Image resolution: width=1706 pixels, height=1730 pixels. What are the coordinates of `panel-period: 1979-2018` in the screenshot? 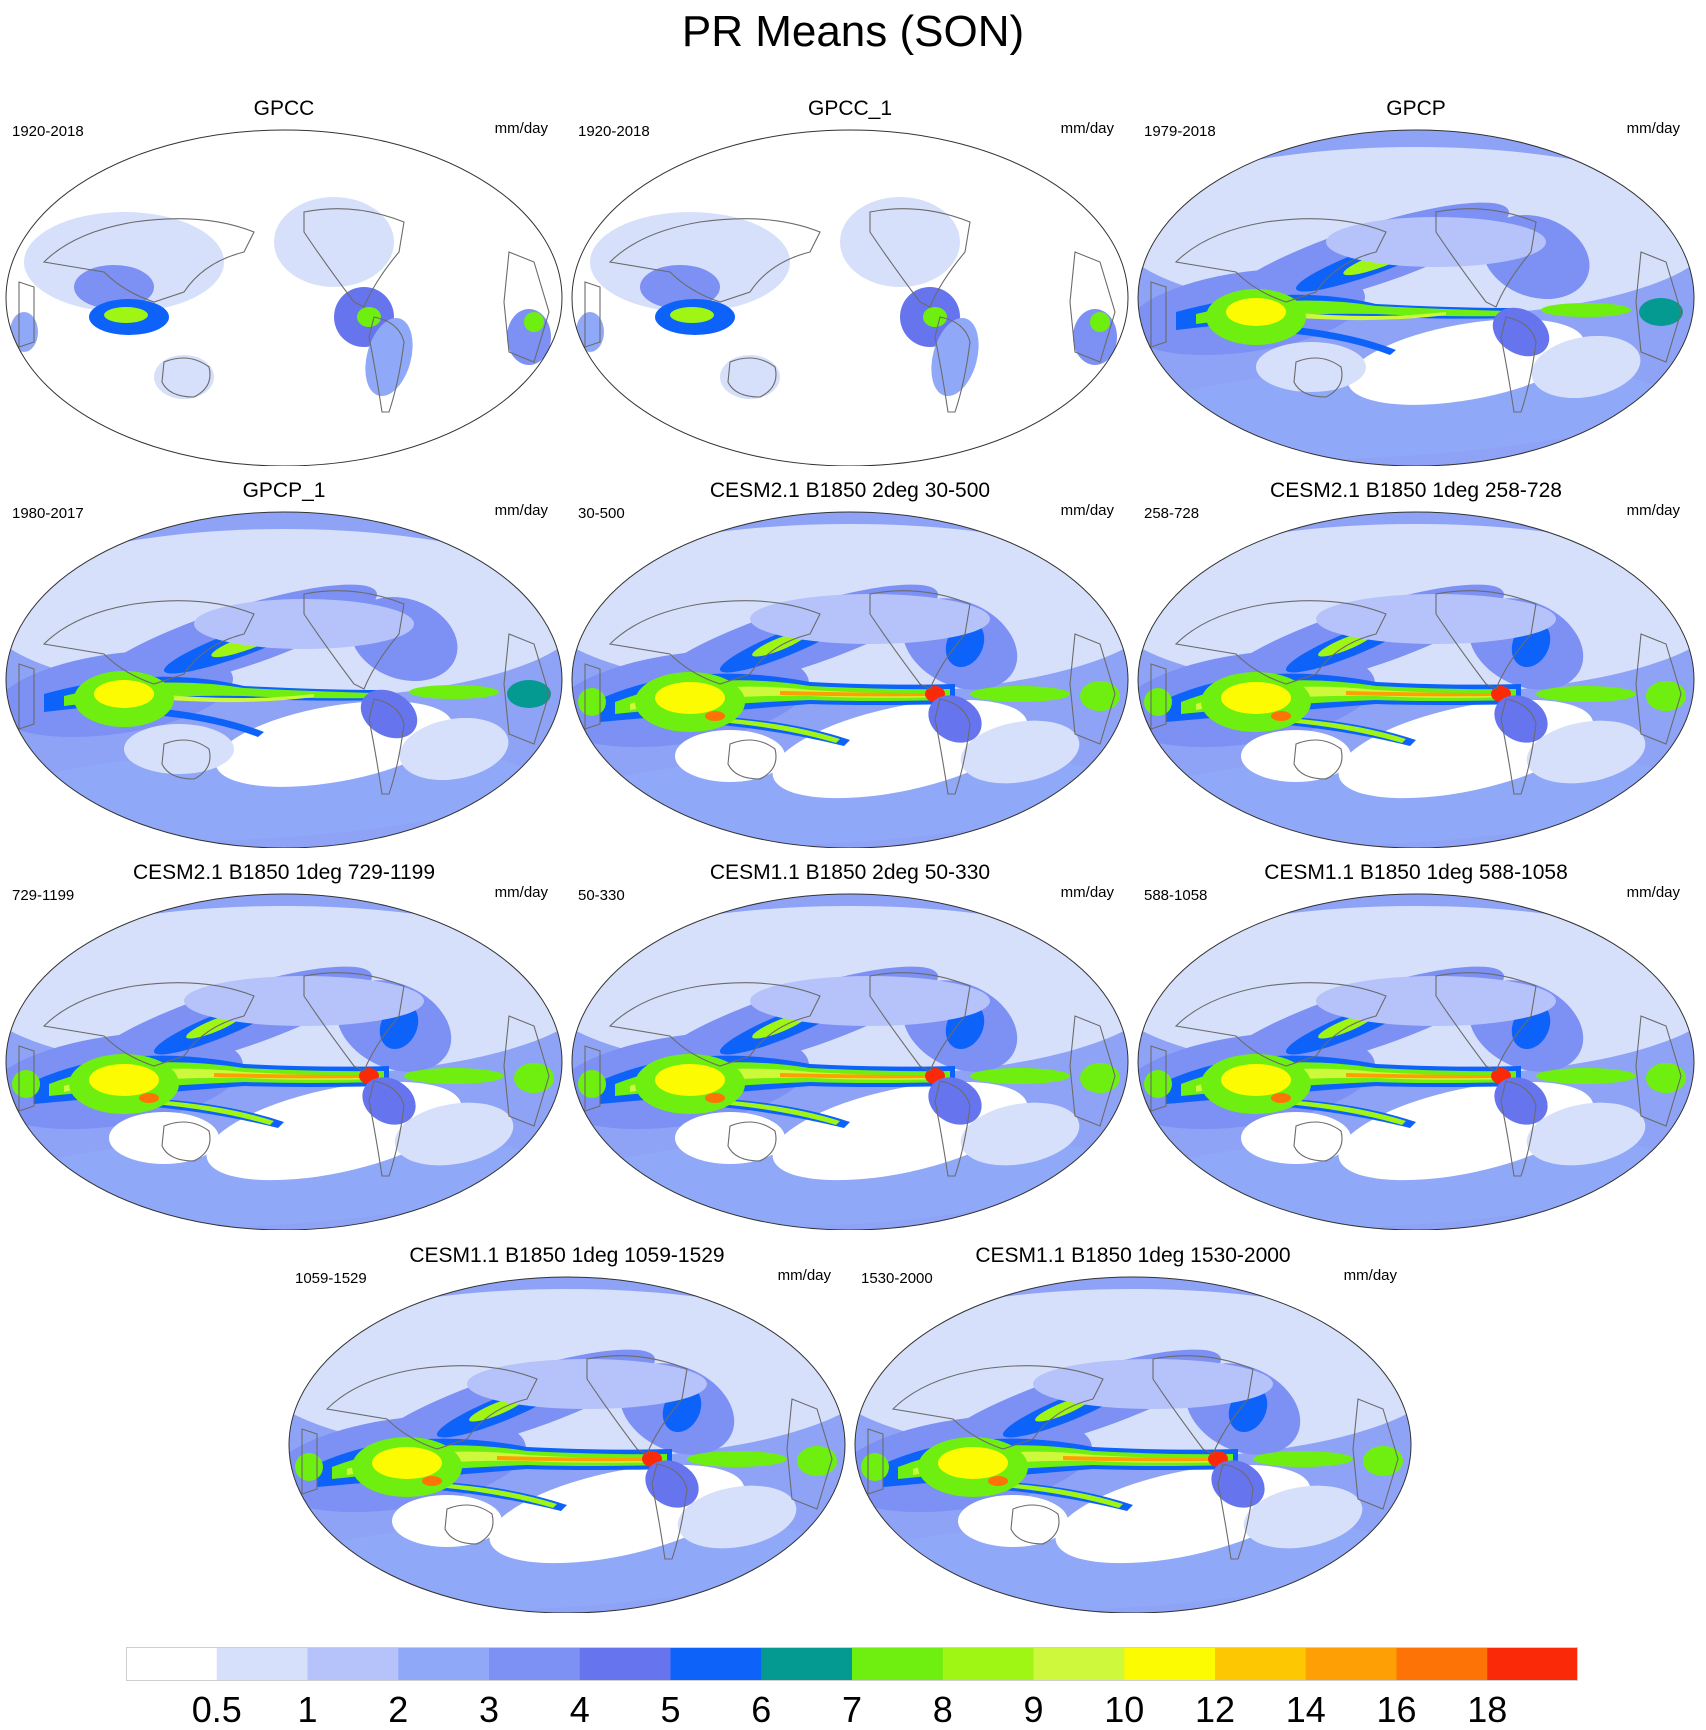 It's located at (1180, 131).